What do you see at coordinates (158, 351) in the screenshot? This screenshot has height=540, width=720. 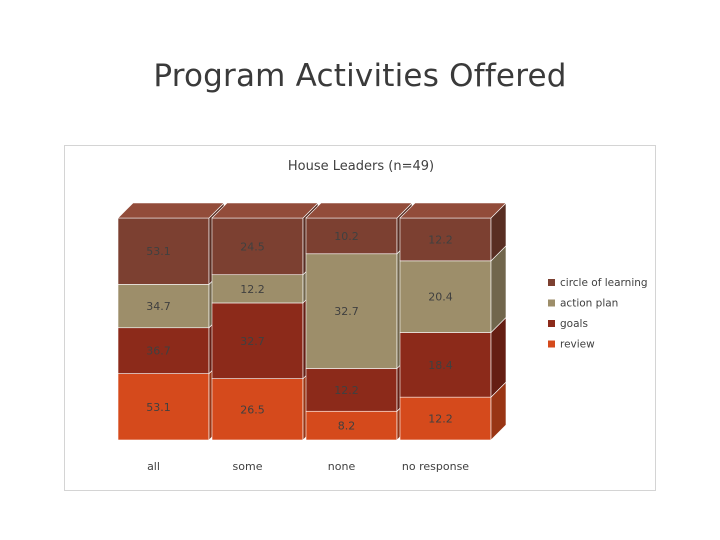 I see `data-label: 36.7` at bounding box center [158, 351].